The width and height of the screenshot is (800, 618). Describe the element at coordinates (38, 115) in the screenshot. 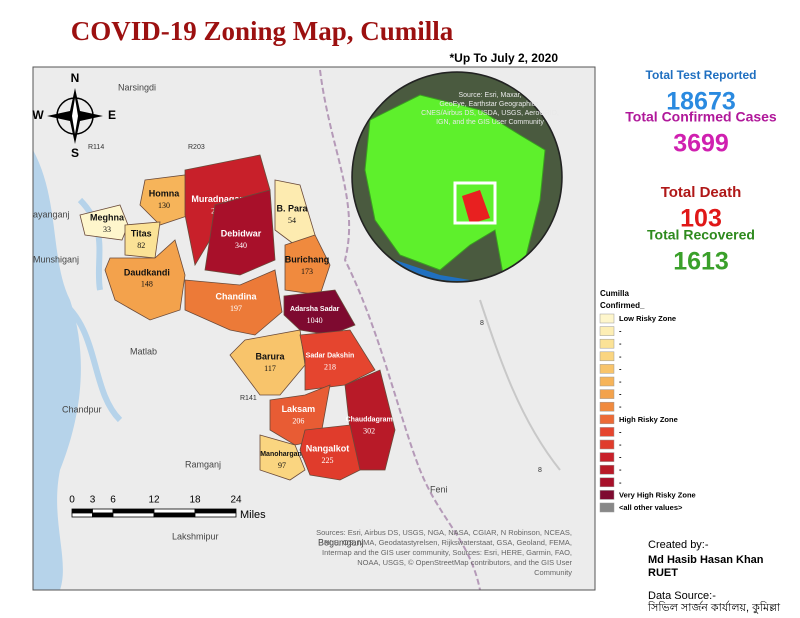

I see `compass-letter: W` at that location.